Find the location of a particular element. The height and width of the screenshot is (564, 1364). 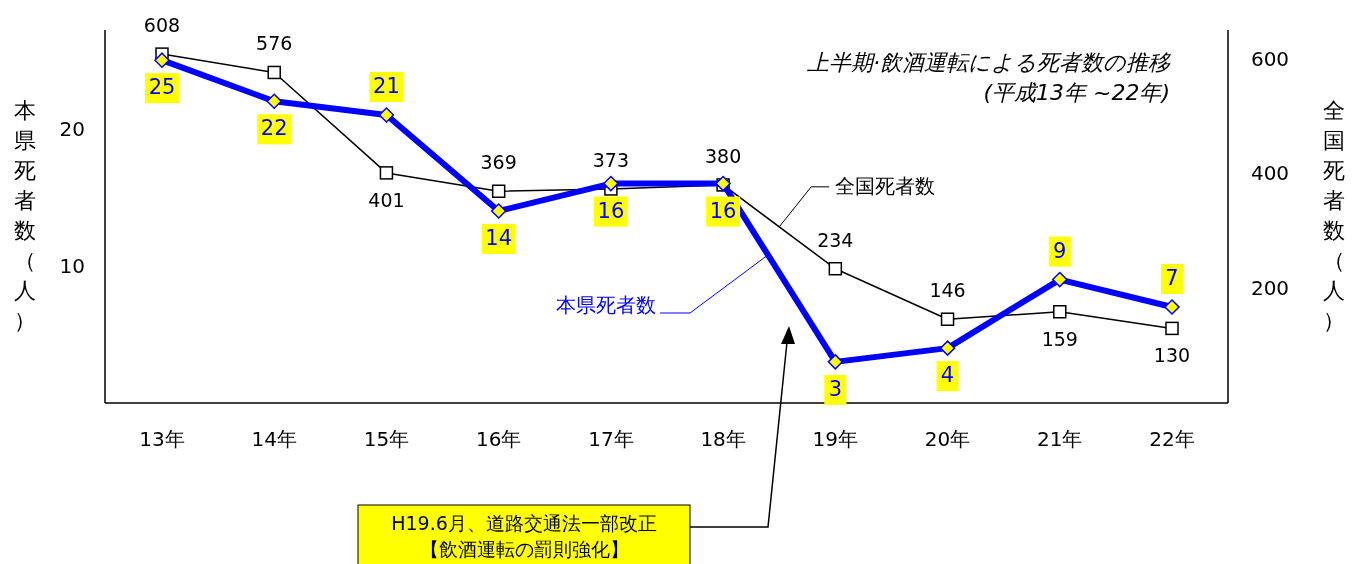

x-tick-label: 21年 is located at coordinates (1060, 439).